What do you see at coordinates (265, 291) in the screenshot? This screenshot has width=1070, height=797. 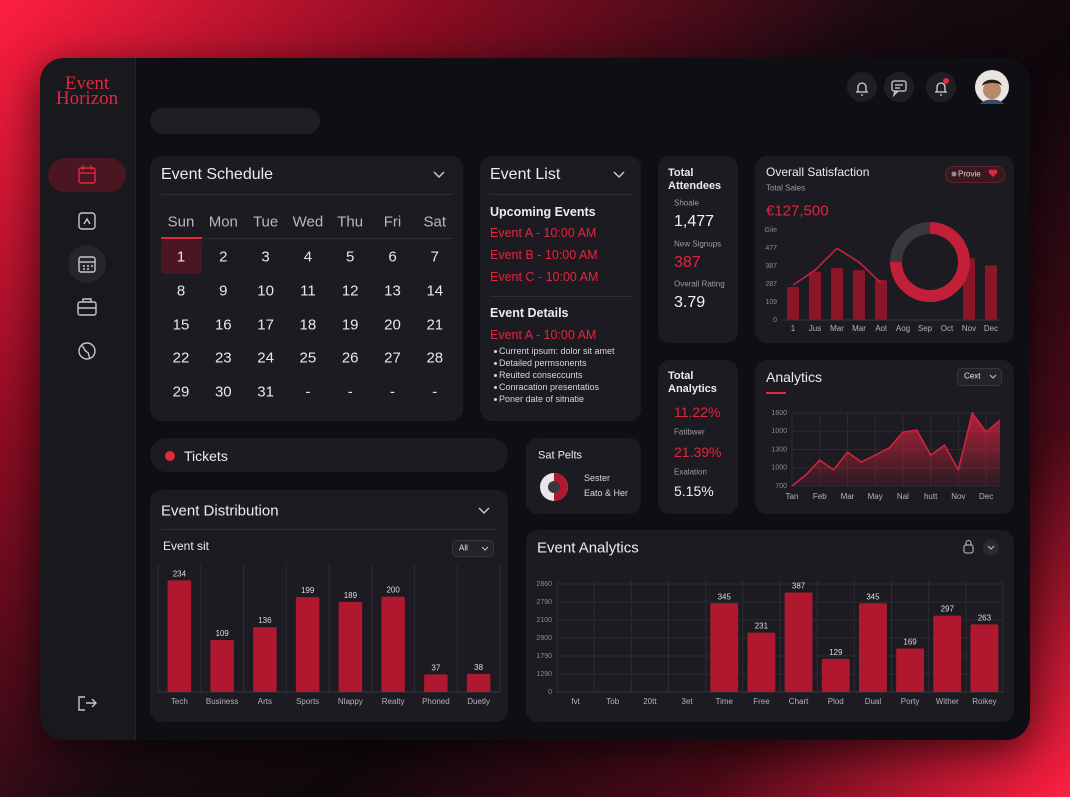 I see `calendar-day: 10` at bounding box center [265, 291].